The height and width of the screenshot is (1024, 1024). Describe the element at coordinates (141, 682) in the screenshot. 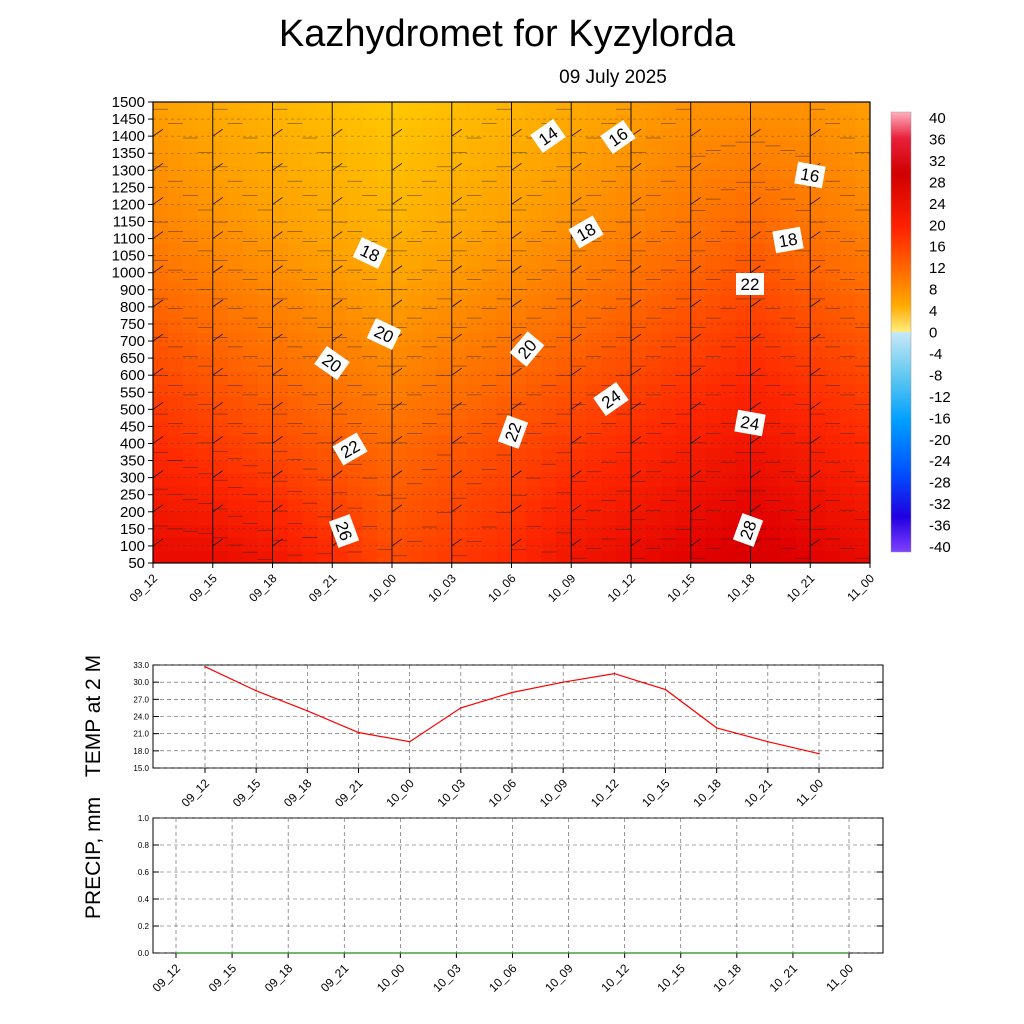

I see `y-tick-label: 30.0` at that location.